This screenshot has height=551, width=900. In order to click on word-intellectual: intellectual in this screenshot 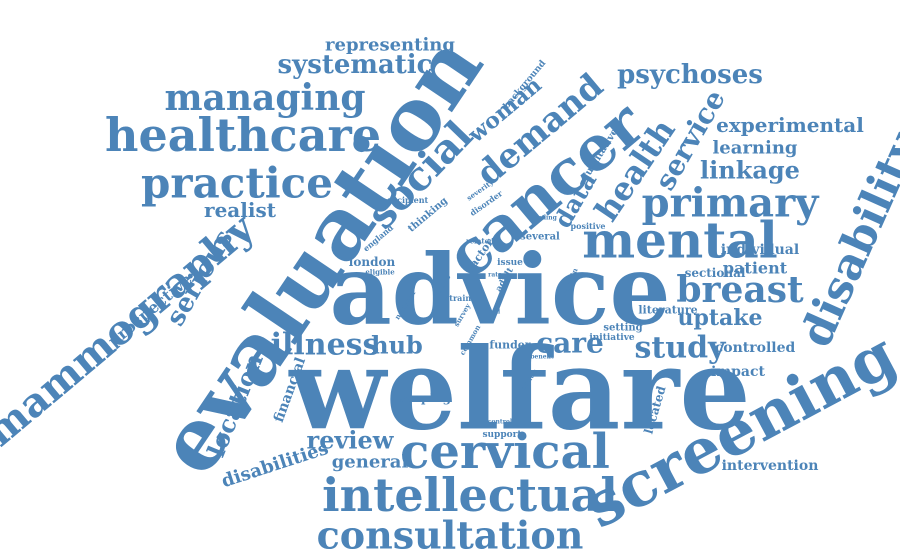, I will do `click(470, 495)`.